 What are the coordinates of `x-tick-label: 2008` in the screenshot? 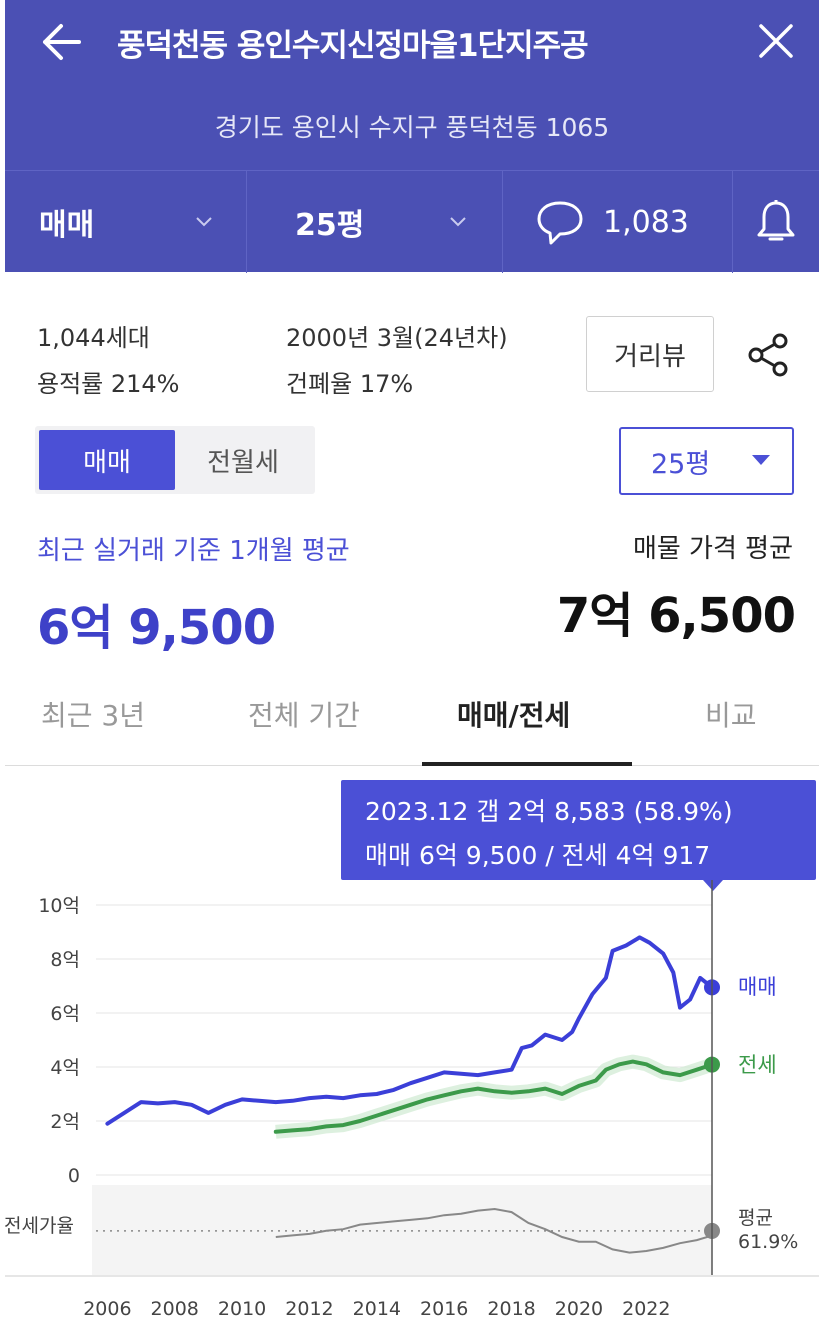 It's located at (175, 1309).